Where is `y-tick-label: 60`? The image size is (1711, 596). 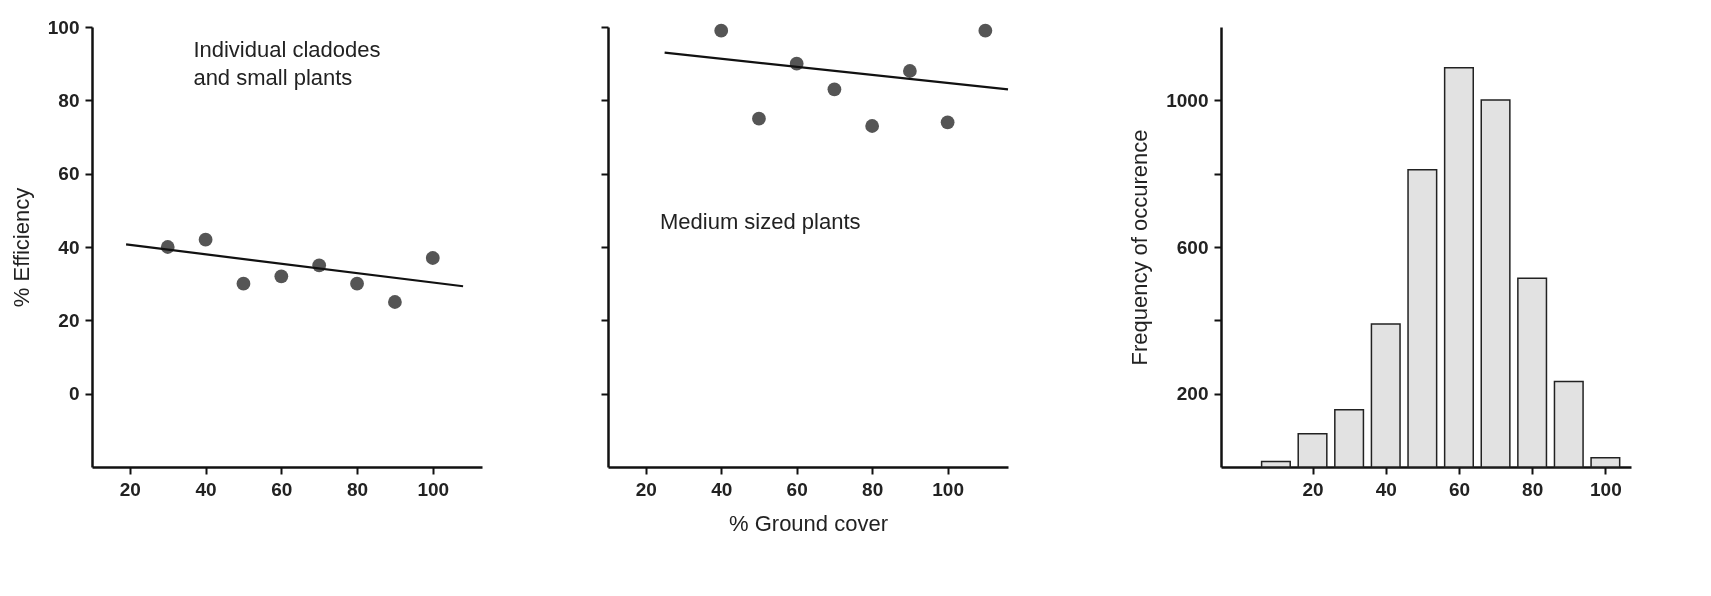
y-tick-label: 60 is located at coordinates (69, 174).